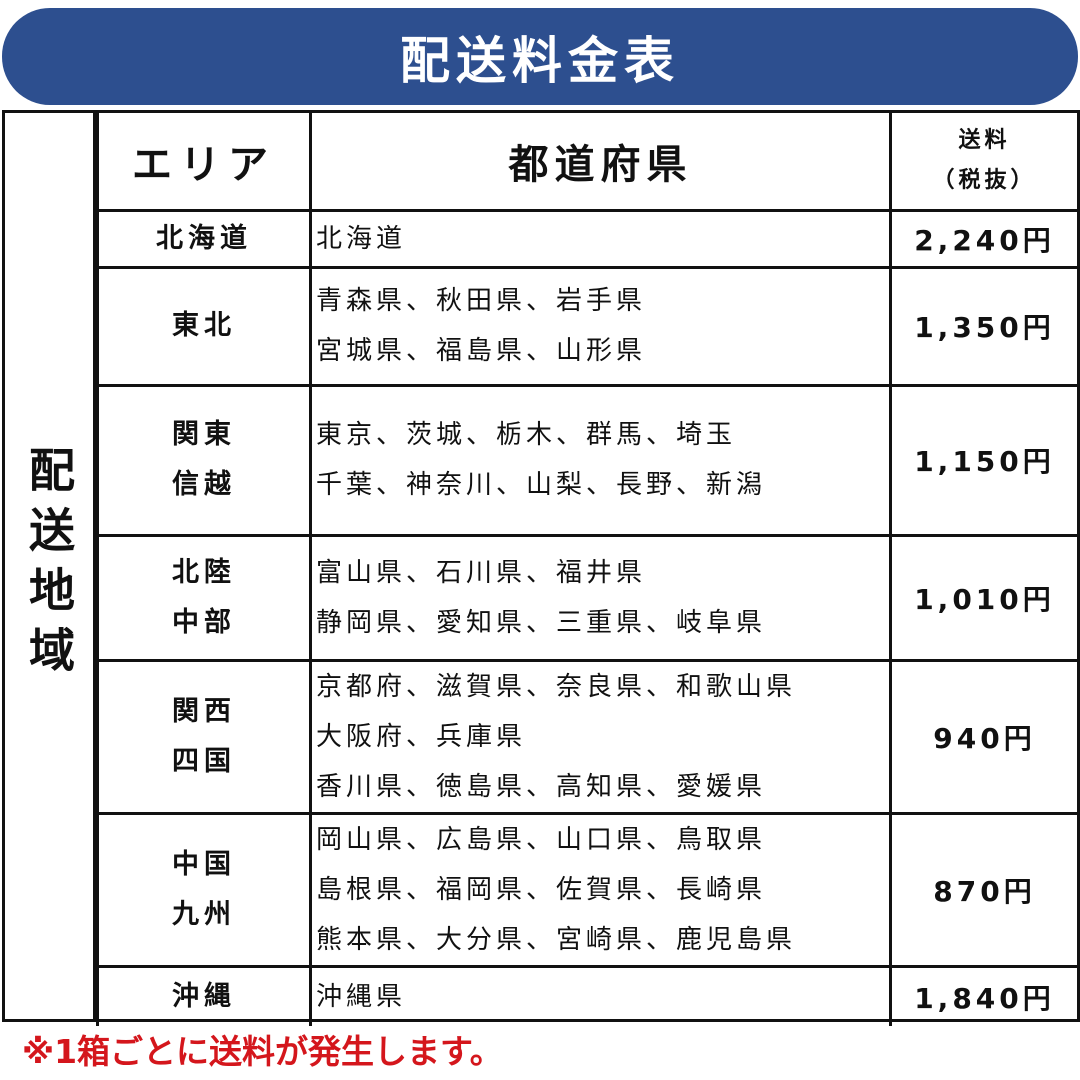  What do you see at coordinates (204, 460) in the screenshot?
I see `area-cell: 関東 信越` at bounding box center [204, 460].